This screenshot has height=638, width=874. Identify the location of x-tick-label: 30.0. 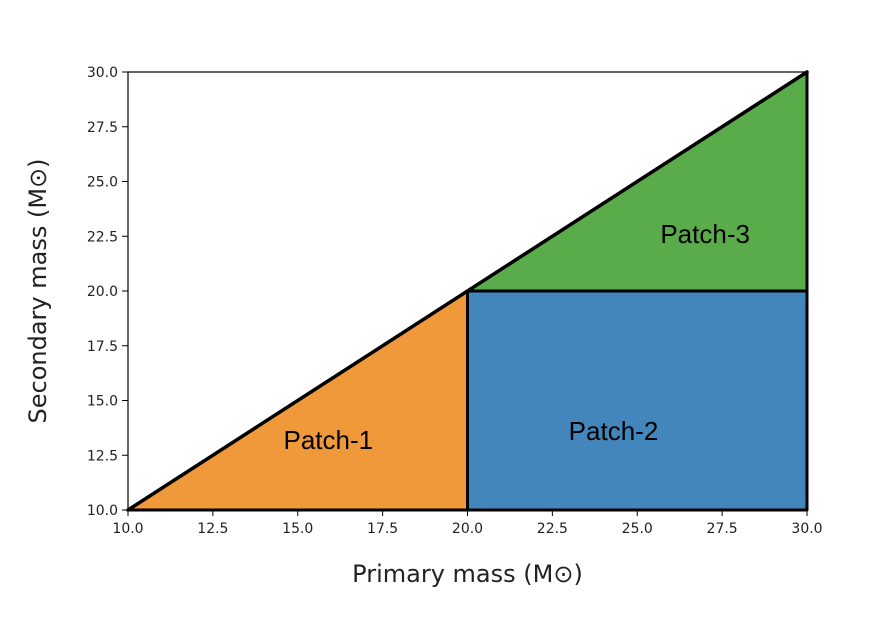
(806, 529).